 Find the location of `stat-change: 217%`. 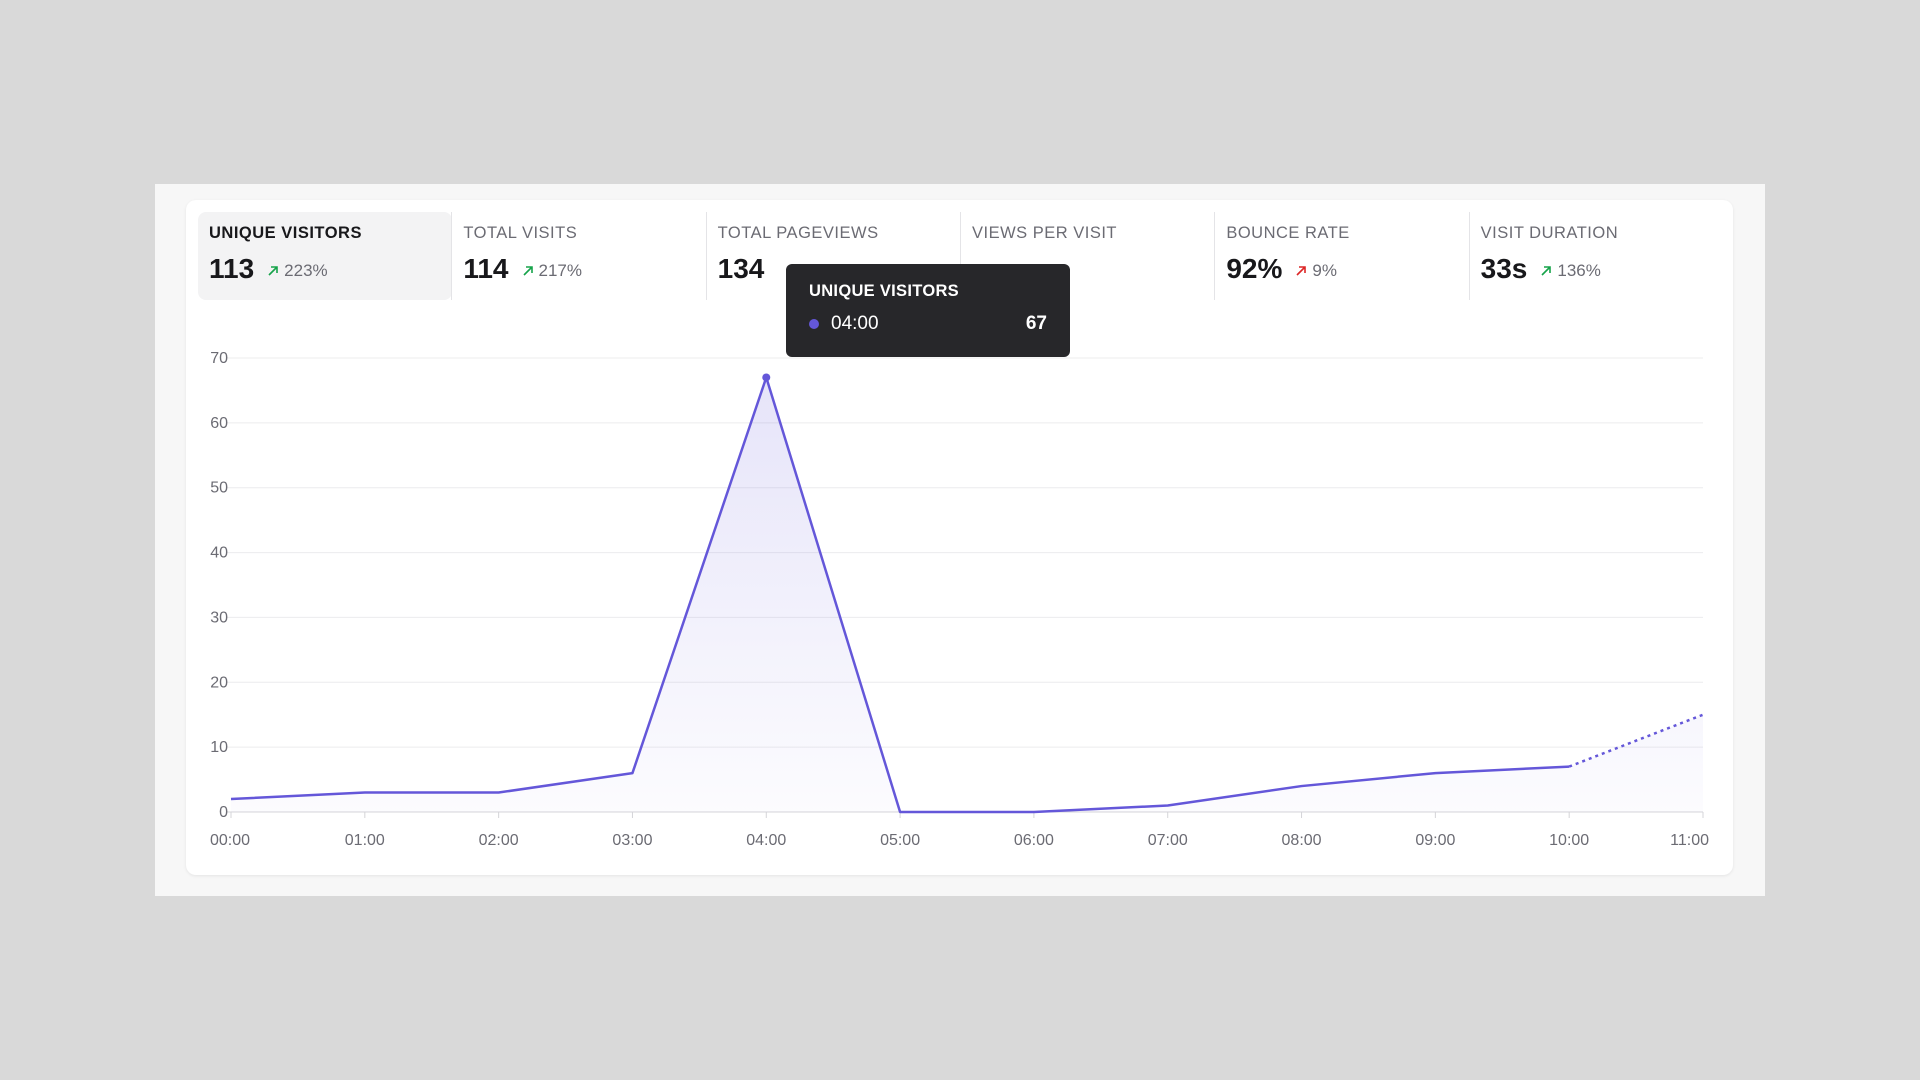

stat-change: 217% is located at coordinates (551, 271).